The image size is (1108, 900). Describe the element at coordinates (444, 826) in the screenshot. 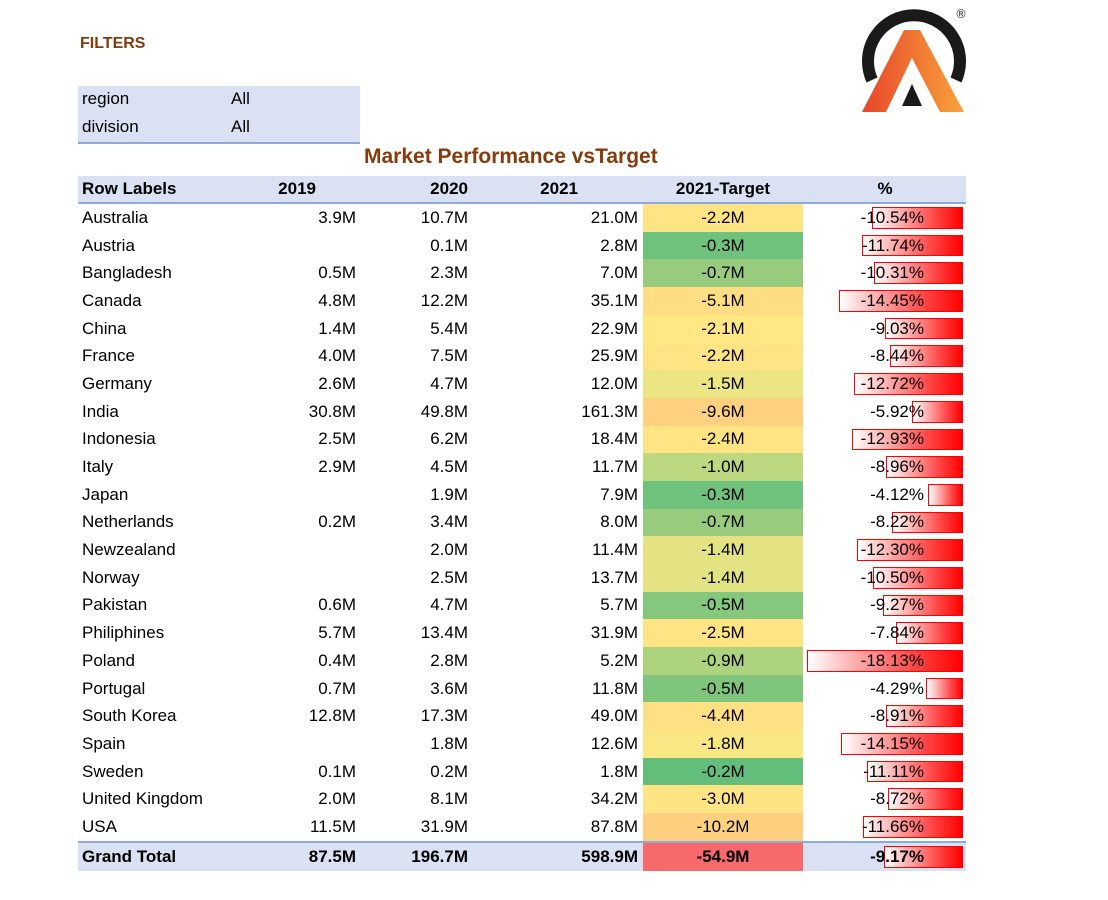

I see `value-2020: 31.9M` at that location.